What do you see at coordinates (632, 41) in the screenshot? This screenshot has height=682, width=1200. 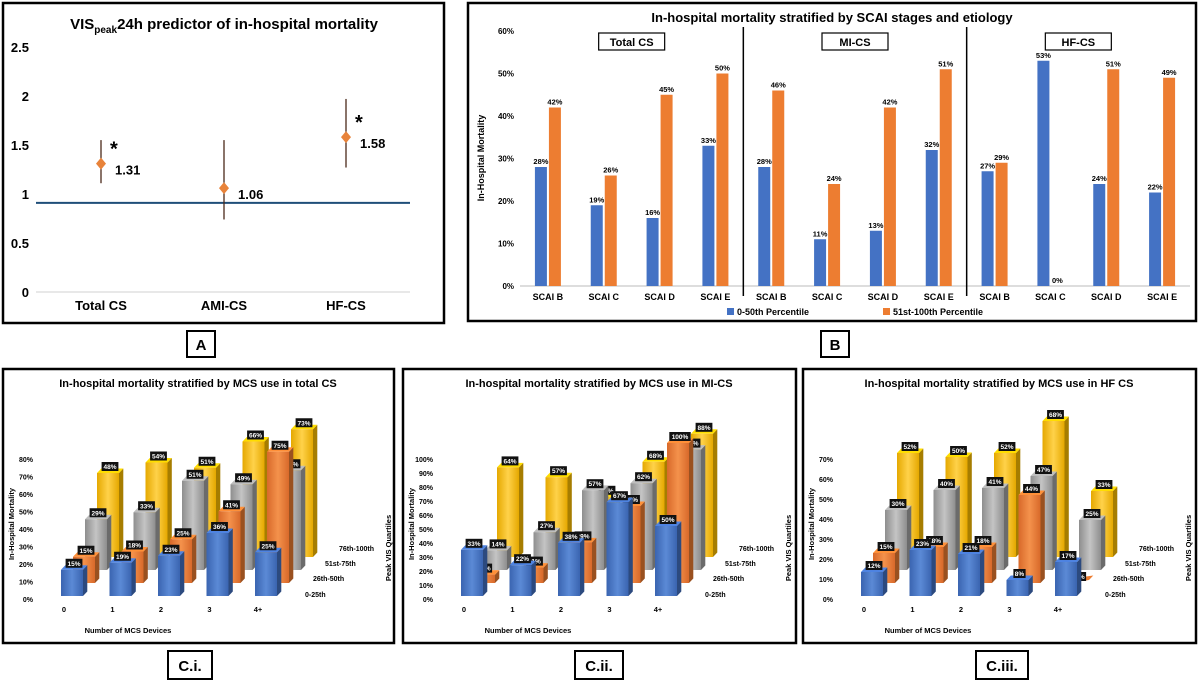 I see `group-title-box` at bounding box center [632, 41].